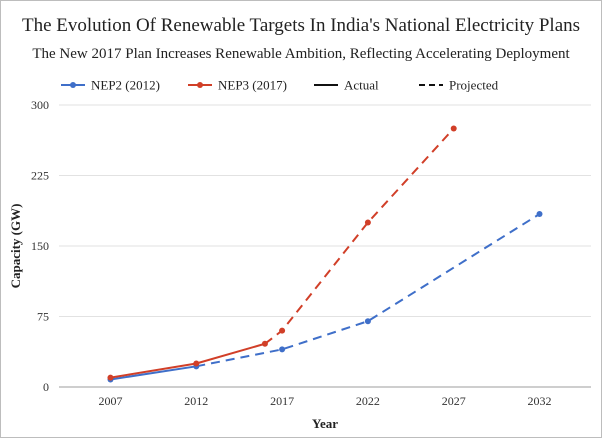 This screenshot has width=602, height=438. Describe the element at coordinates (46, 387) in the screenshot. I see `y-tick-label-0: 0` at that location.